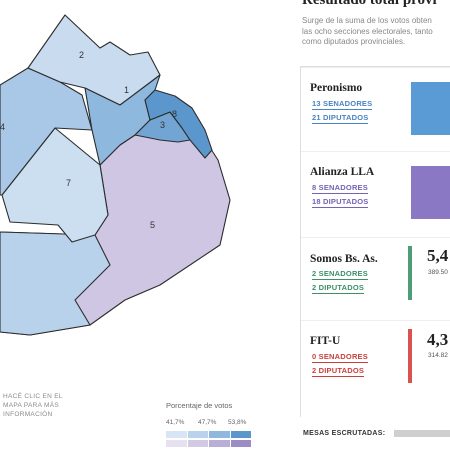  I want to click on party-senators: 2 SENADORES, so click(340, 274).